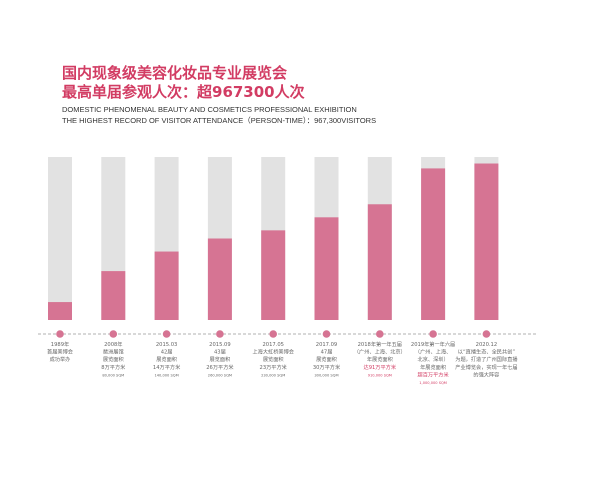 The image size is (600, 504). I want to click on timeline-label: 14万平方米, so click(167, 367).